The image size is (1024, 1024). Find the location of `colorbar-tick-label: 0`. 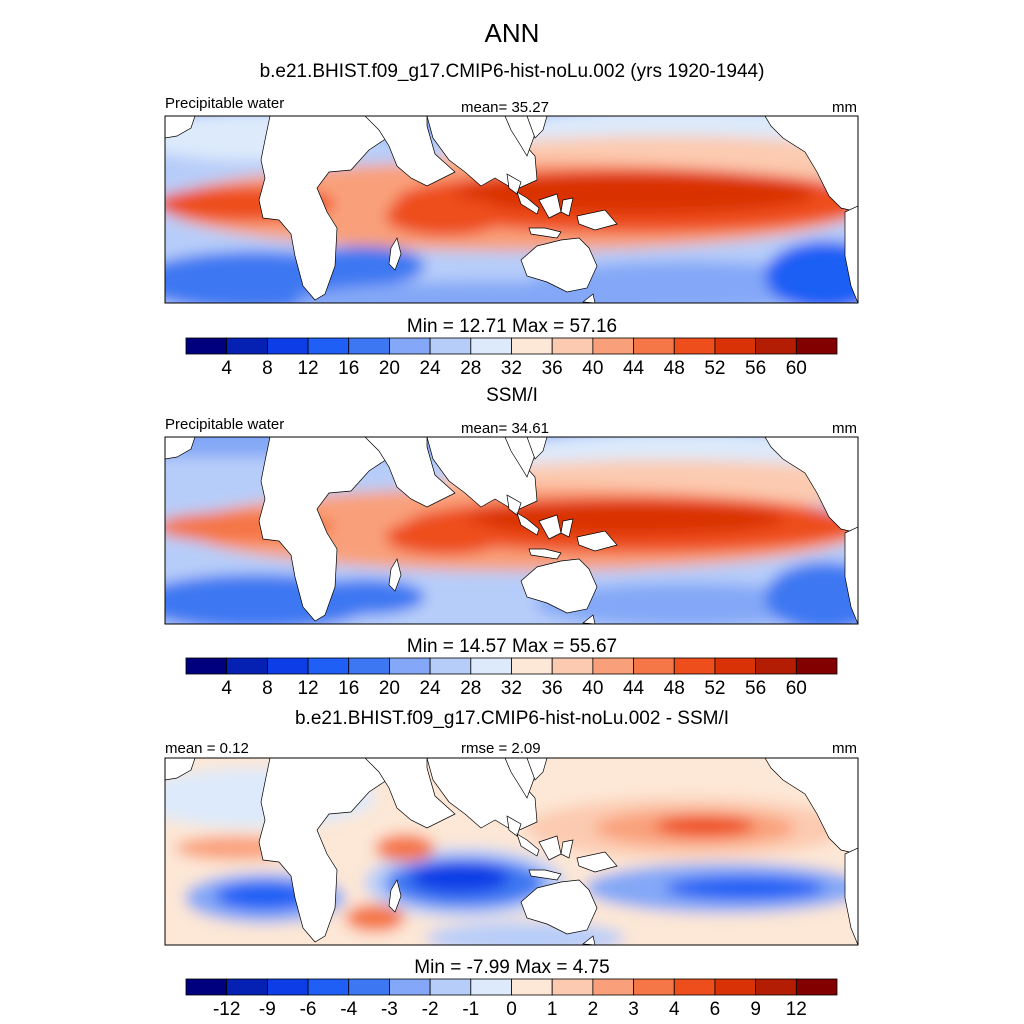

colorbar-tick-label: 0 is located at coordinates (511, 1009).